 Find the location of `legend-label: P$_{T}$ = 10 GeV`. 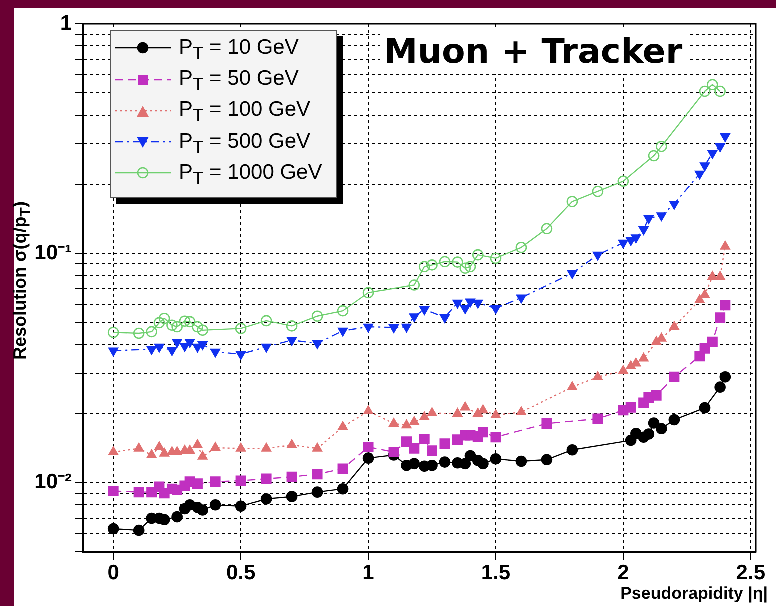

legend-label: P$_{T}$ = 10 GeV is located at coordinates (239, 50).